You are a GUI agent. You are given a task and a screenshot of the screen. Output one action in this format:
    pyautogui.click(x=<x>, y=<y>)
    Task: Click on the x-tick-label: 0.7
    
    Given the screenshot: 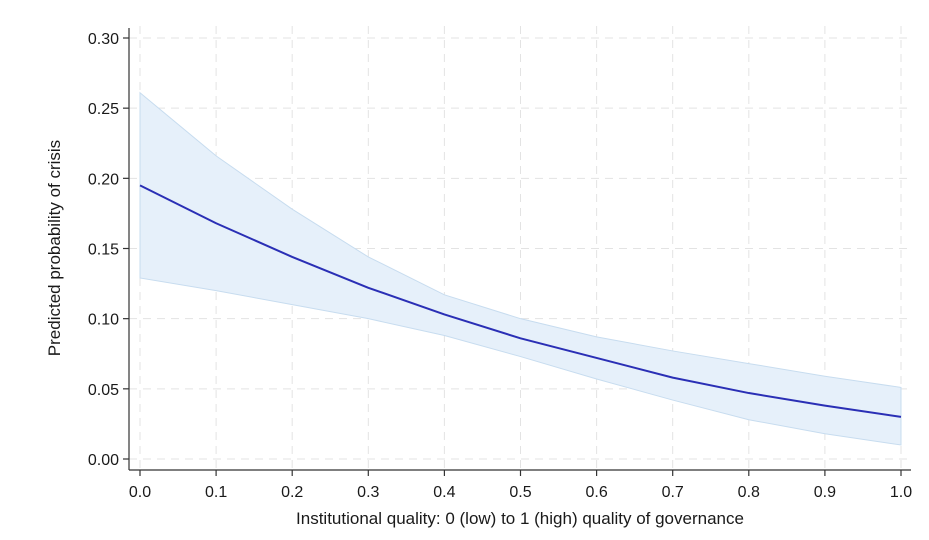 What is the action you would take?
    pyautogui.click(x=673, y=492)
    